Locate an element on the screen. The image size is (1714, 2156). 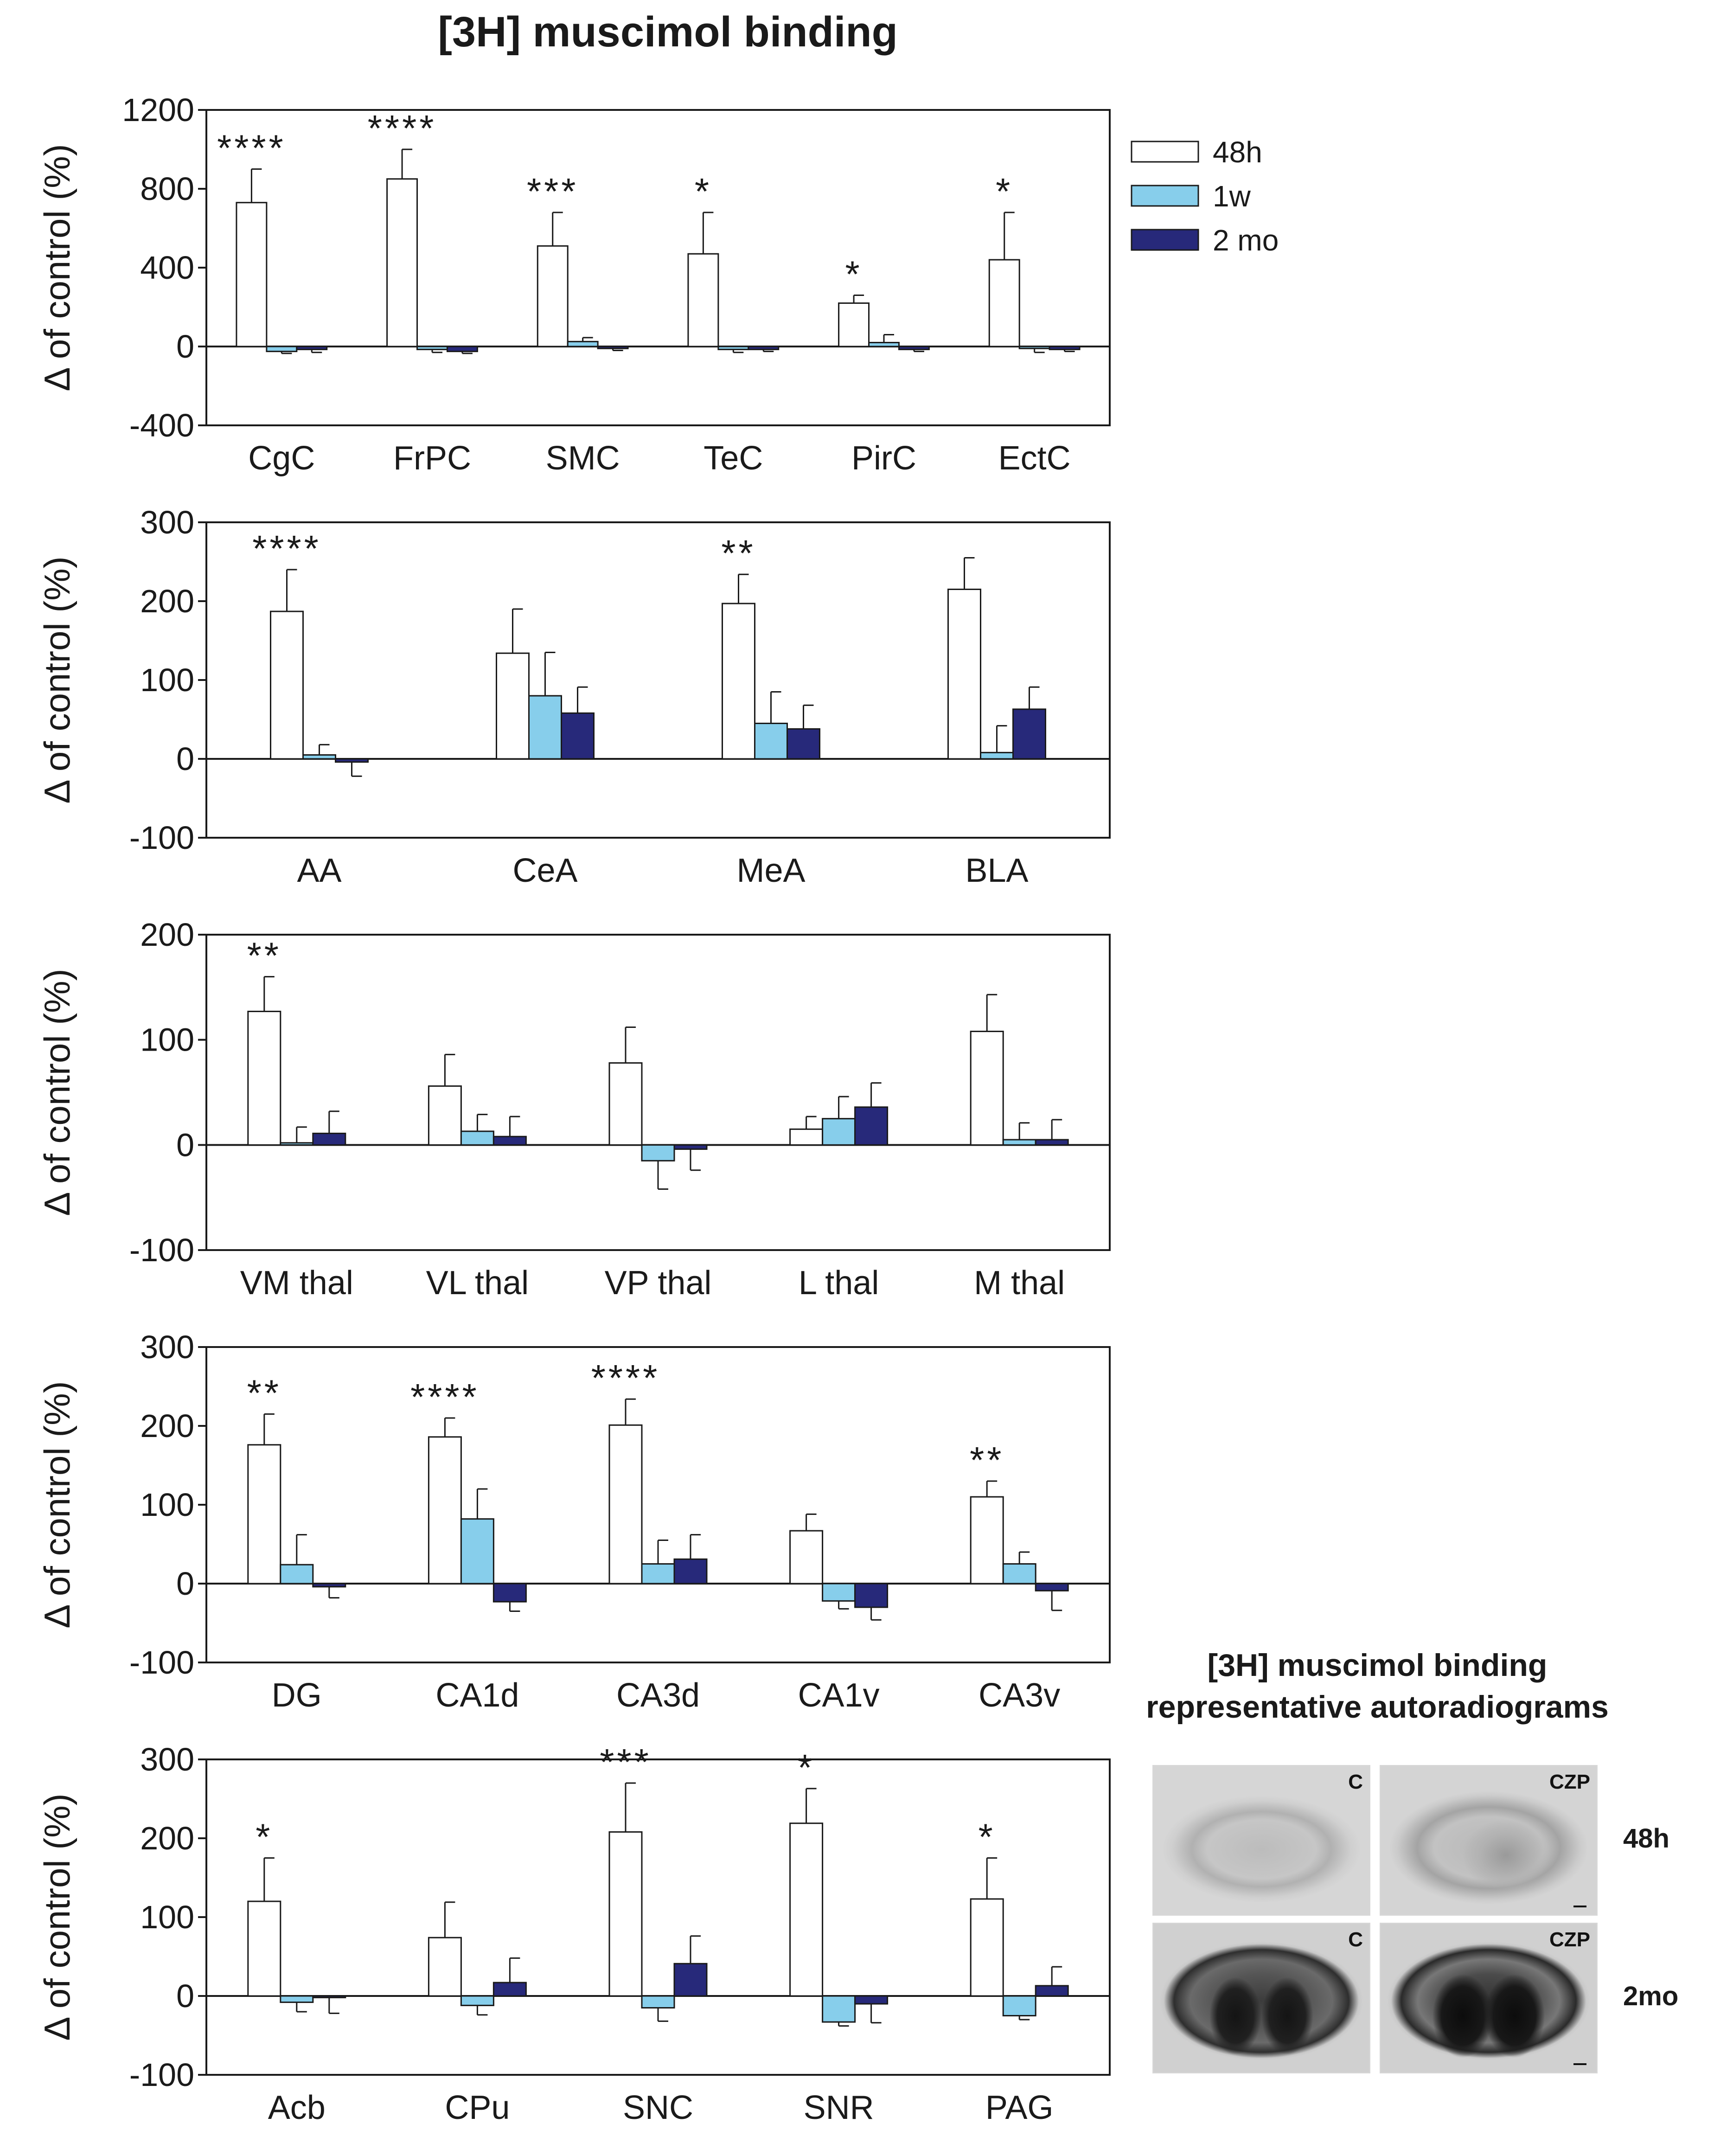
category-label: EctC is located at coordinates (1034, 458).